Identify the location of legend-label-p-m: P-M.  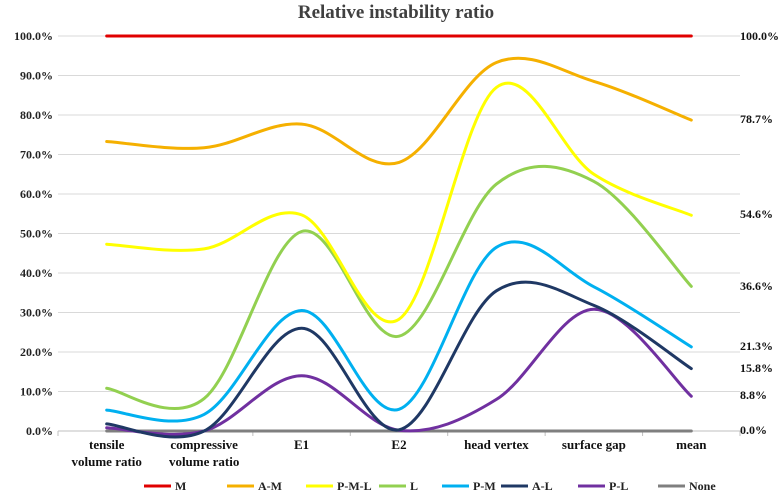
(484, 486).